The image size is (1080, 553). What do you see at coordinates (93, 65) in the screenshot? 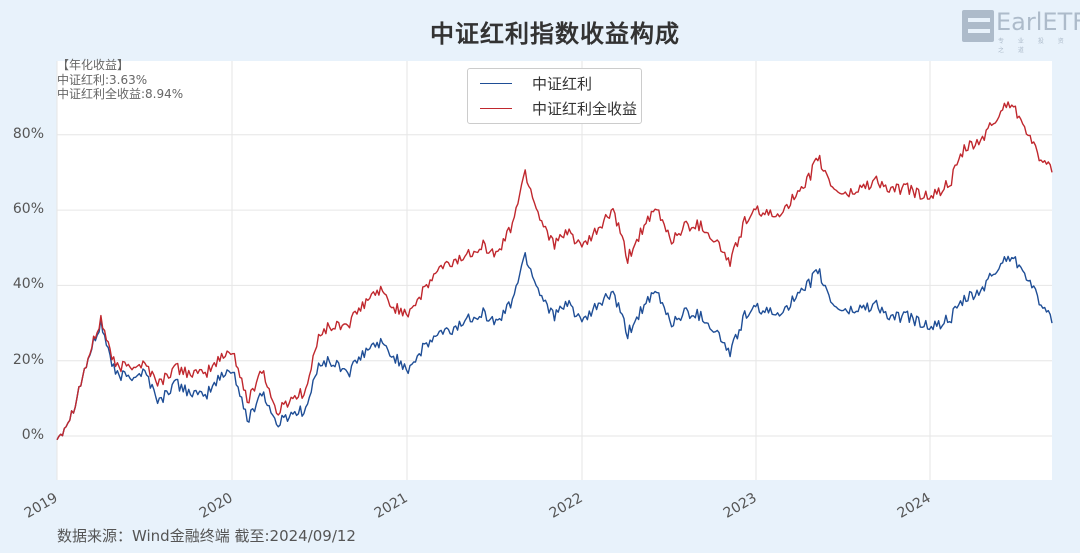
I see `annotation-header: 【年化收益】` at bounding box center [93, 65].